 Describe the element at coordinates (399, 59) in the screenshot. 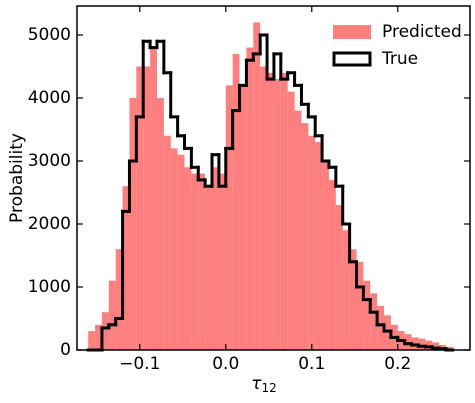

I see `legend-label: True` at that location.